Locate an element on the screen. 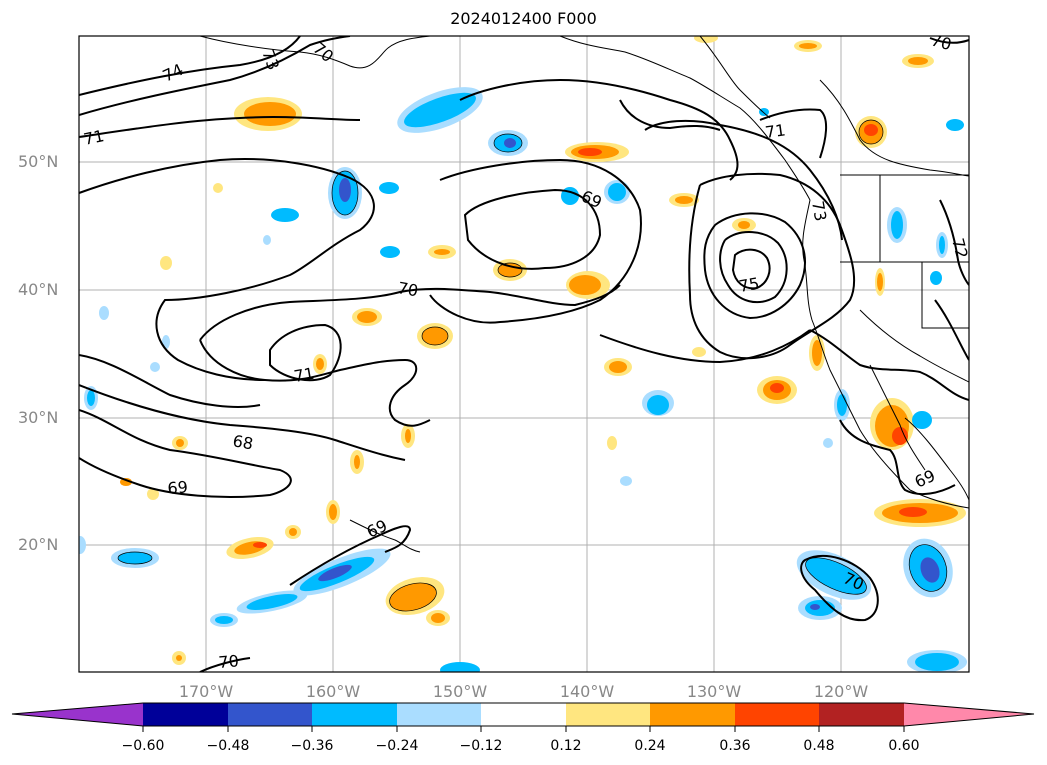 This screenshot has height=765, width=1047. contour-label: 72 is located at coordinates (960, 248).